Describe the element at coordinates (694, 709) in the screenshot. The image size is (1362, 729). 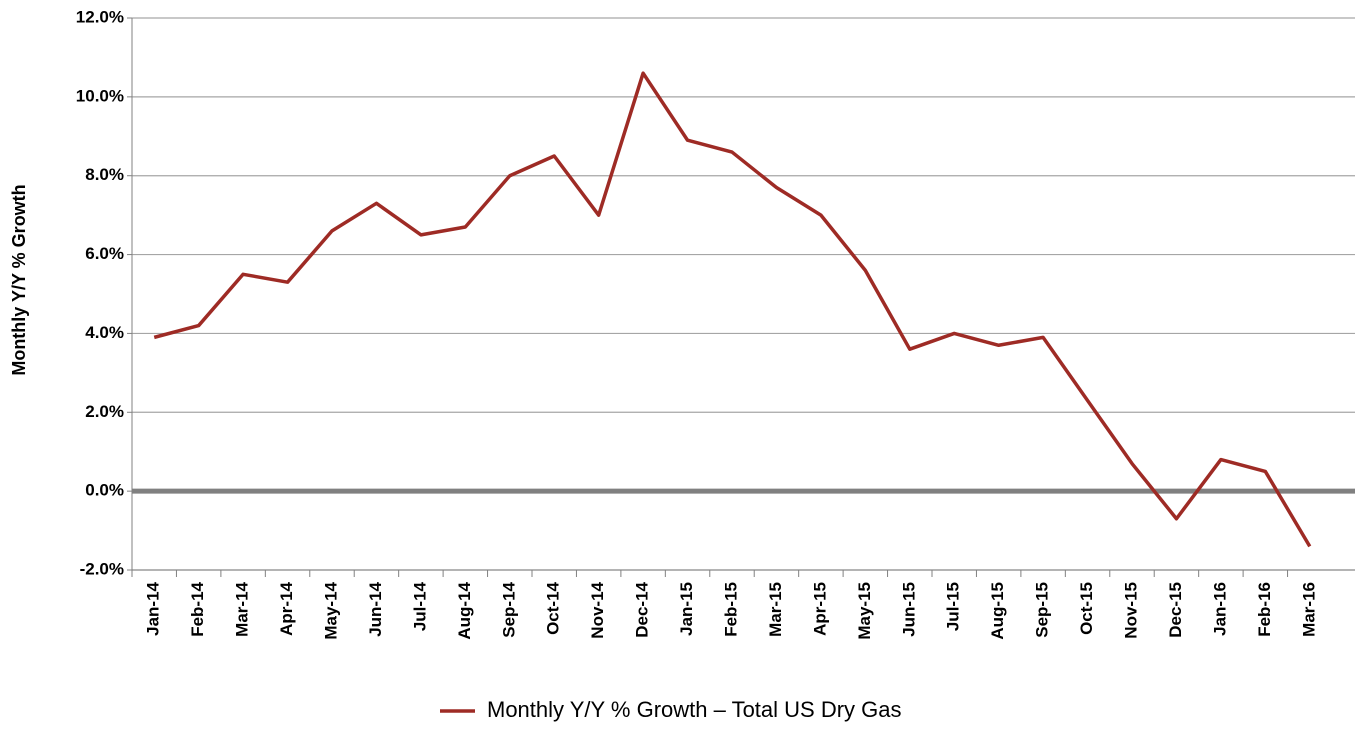
I see `legend-label: Monthly Y/Y % Growth – Total US Dry Gas` at that location.